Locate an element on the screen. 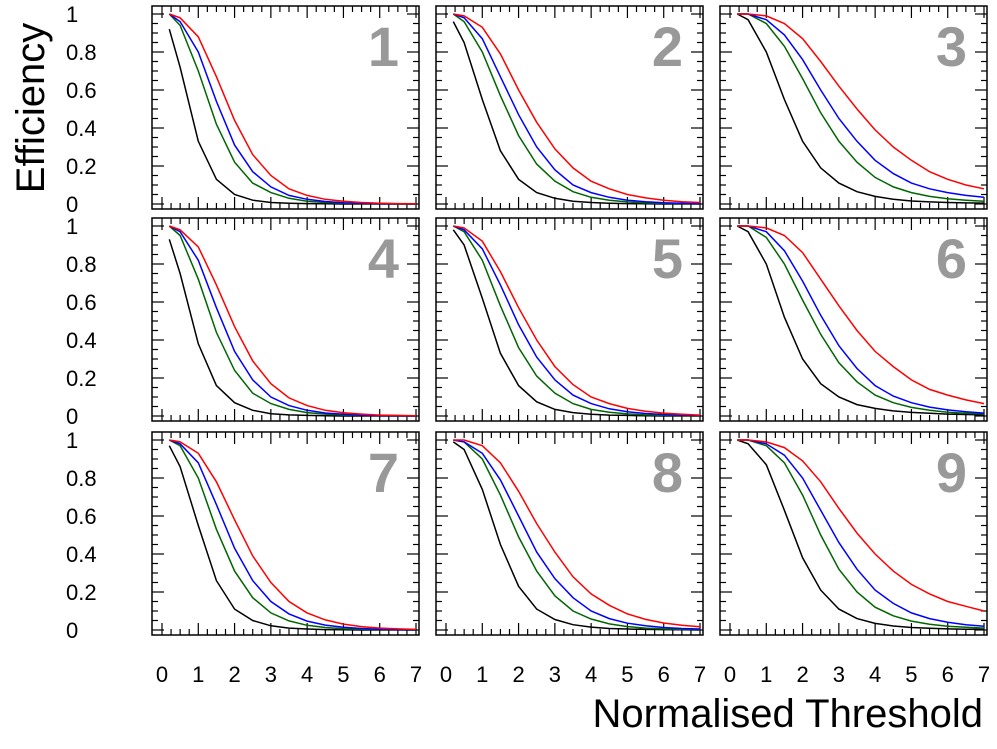  panel-4: 0 0.2 0.4 0.6 0.8 1 4 is located at coordinates (243, 321).